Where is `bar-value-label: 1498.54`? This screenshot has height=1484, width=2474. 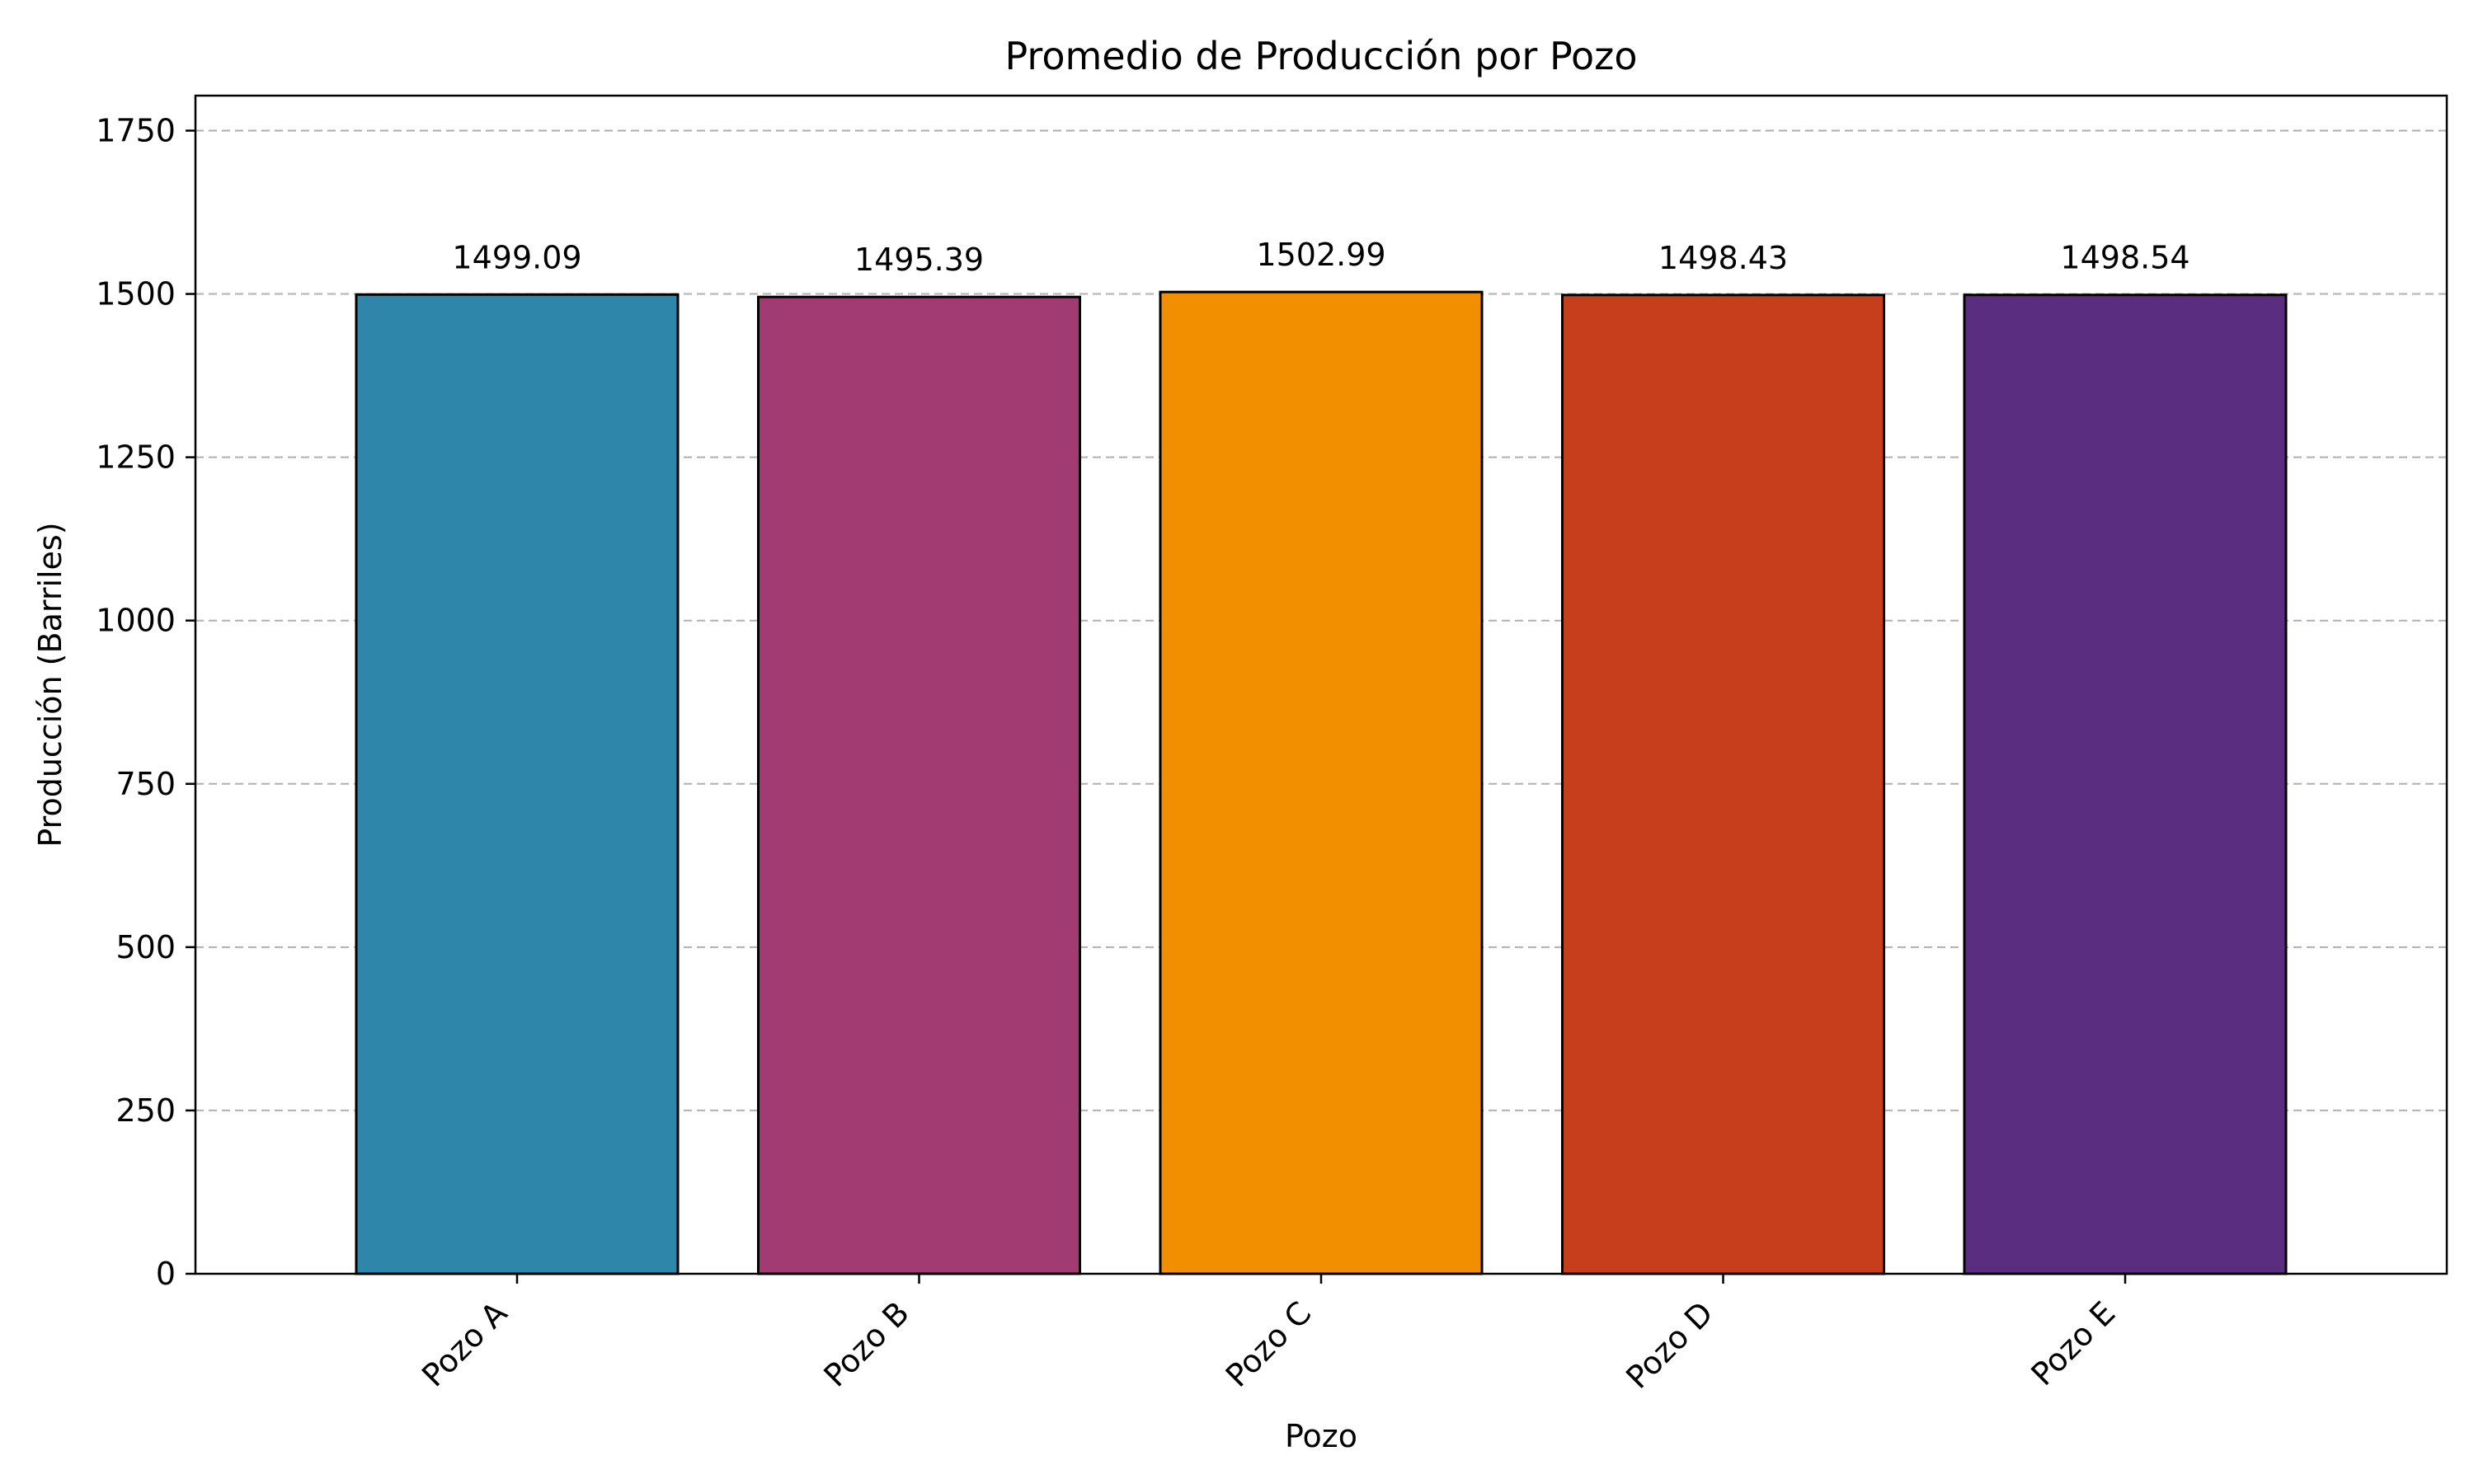 bar-value-label: 1498.54 is located at coordinates (2124, 258).